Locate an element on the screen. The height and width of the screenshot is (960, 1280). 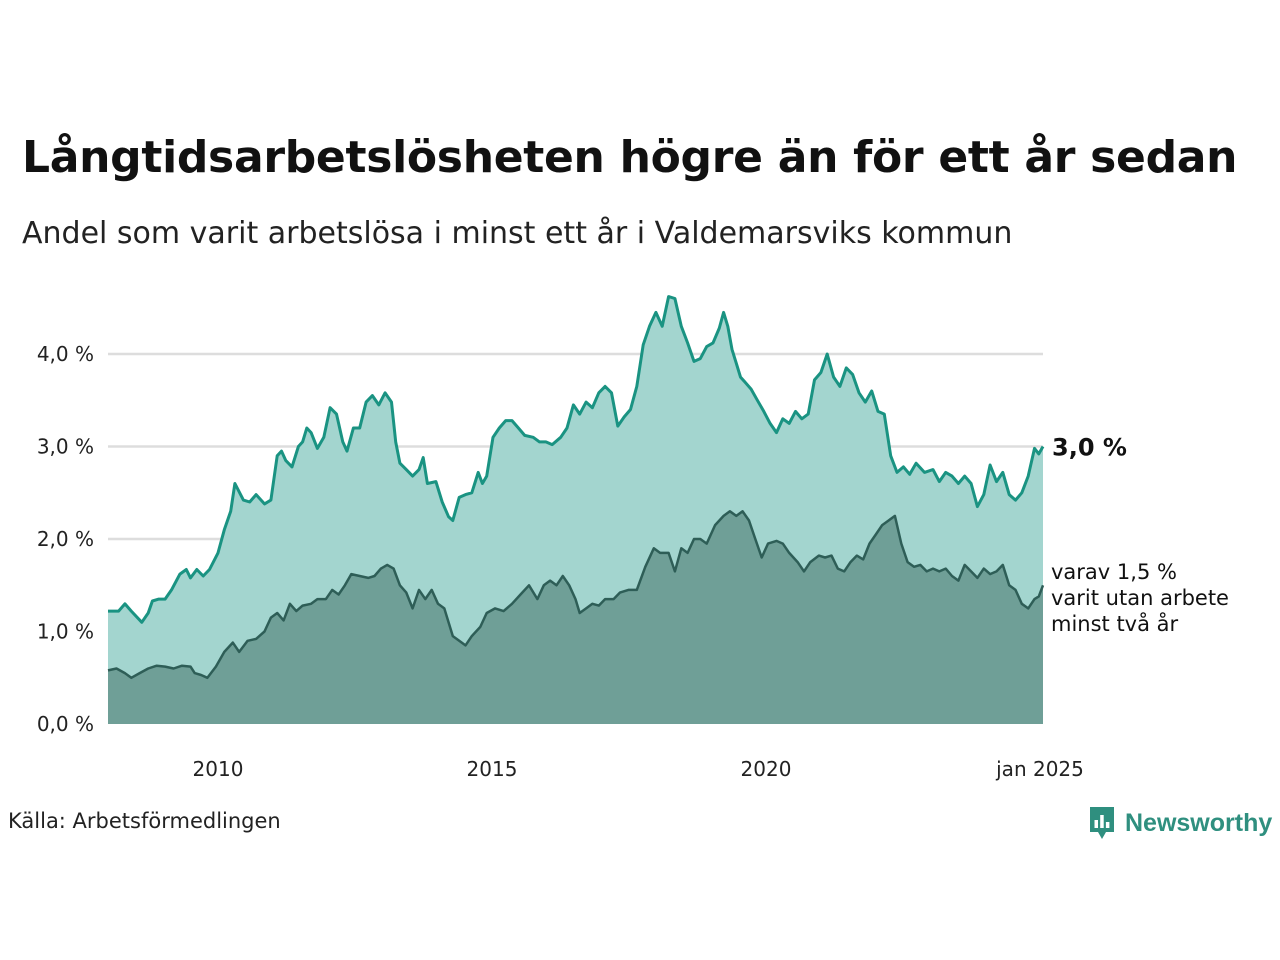
end-label-sub-line: varav 1,5 % is located at coordinates (1114, 572).